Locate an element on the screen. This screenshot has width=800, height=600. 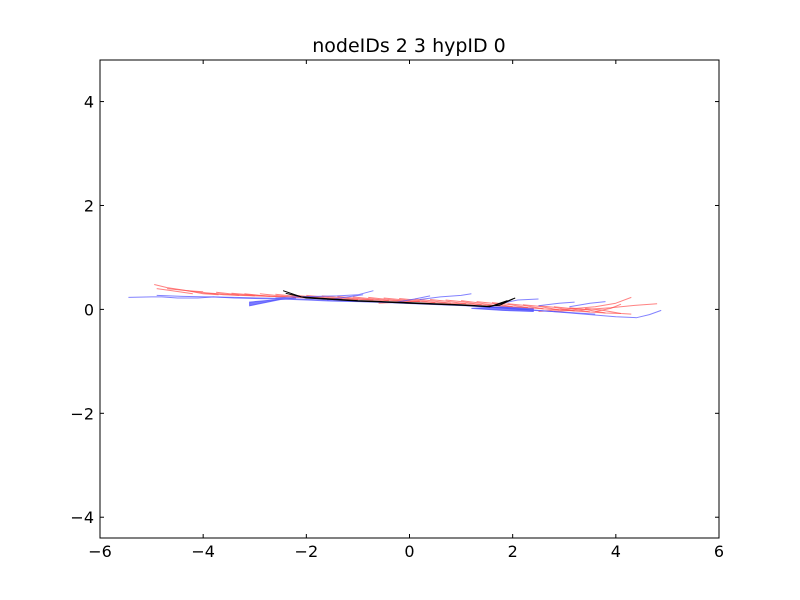
data-layer is located at coordinates (395, 301).